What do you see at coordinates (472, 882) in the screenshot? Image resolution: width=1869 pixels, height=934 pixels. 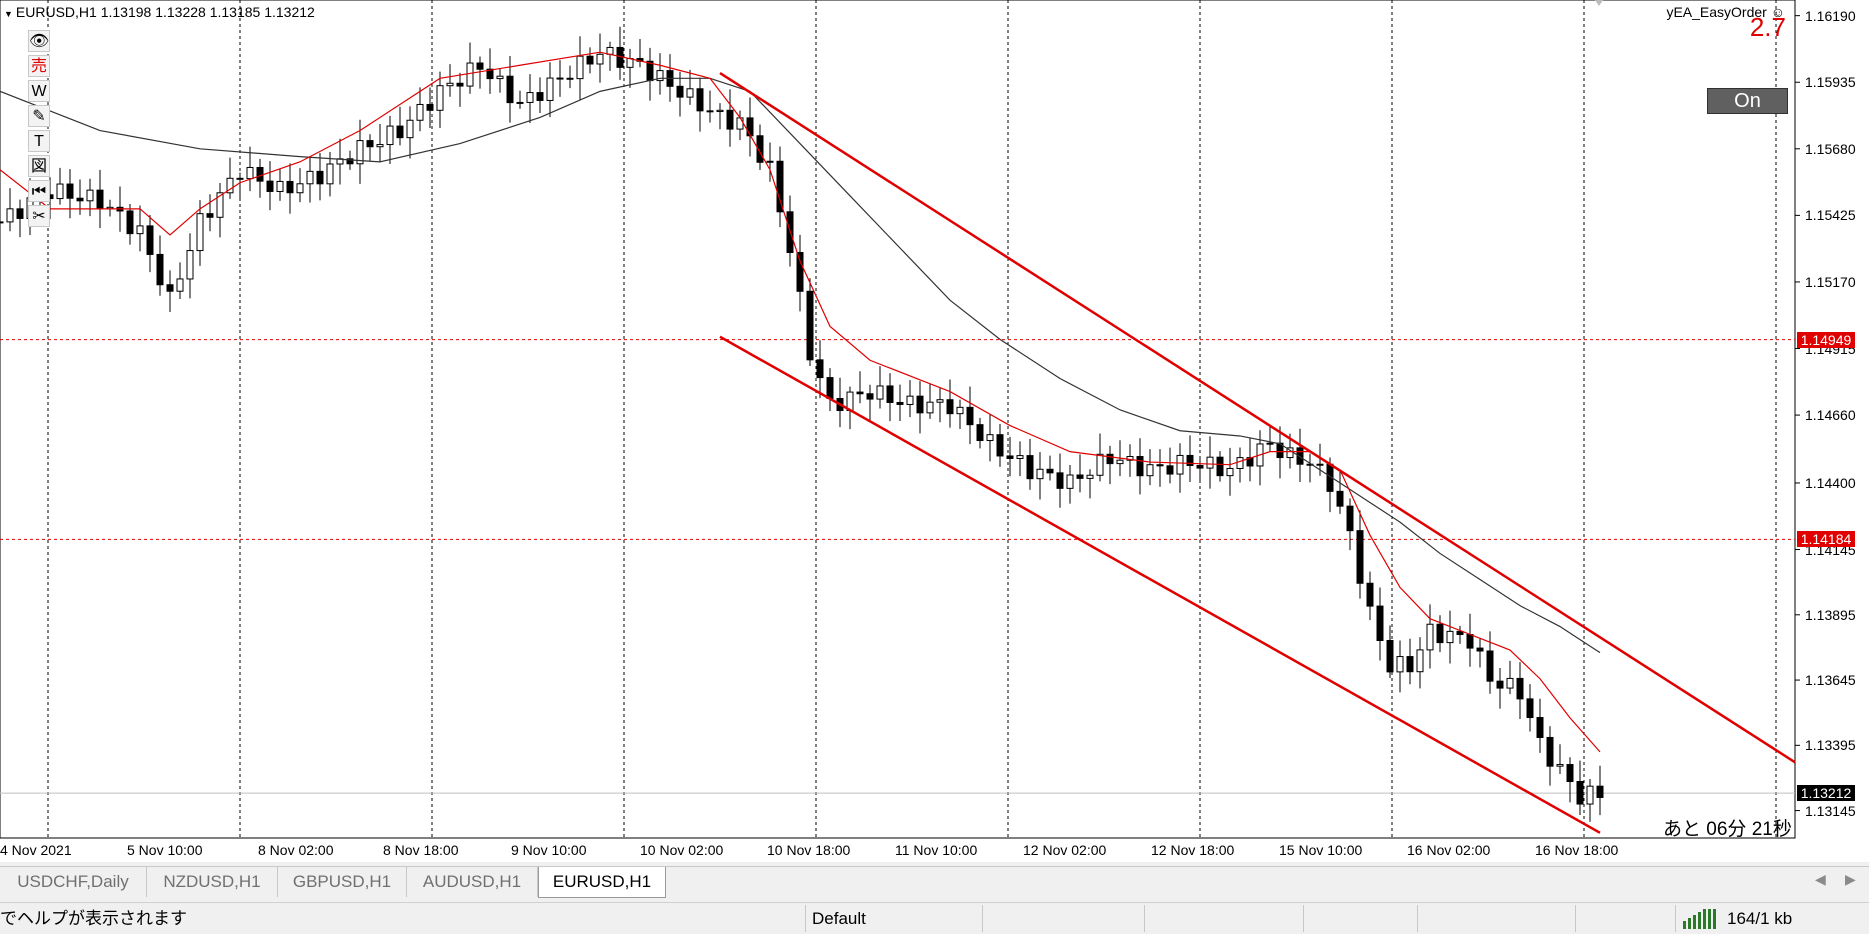 I see `tab-audusd-h1: AUDUSD,H1` at bounding box center [472, 882].